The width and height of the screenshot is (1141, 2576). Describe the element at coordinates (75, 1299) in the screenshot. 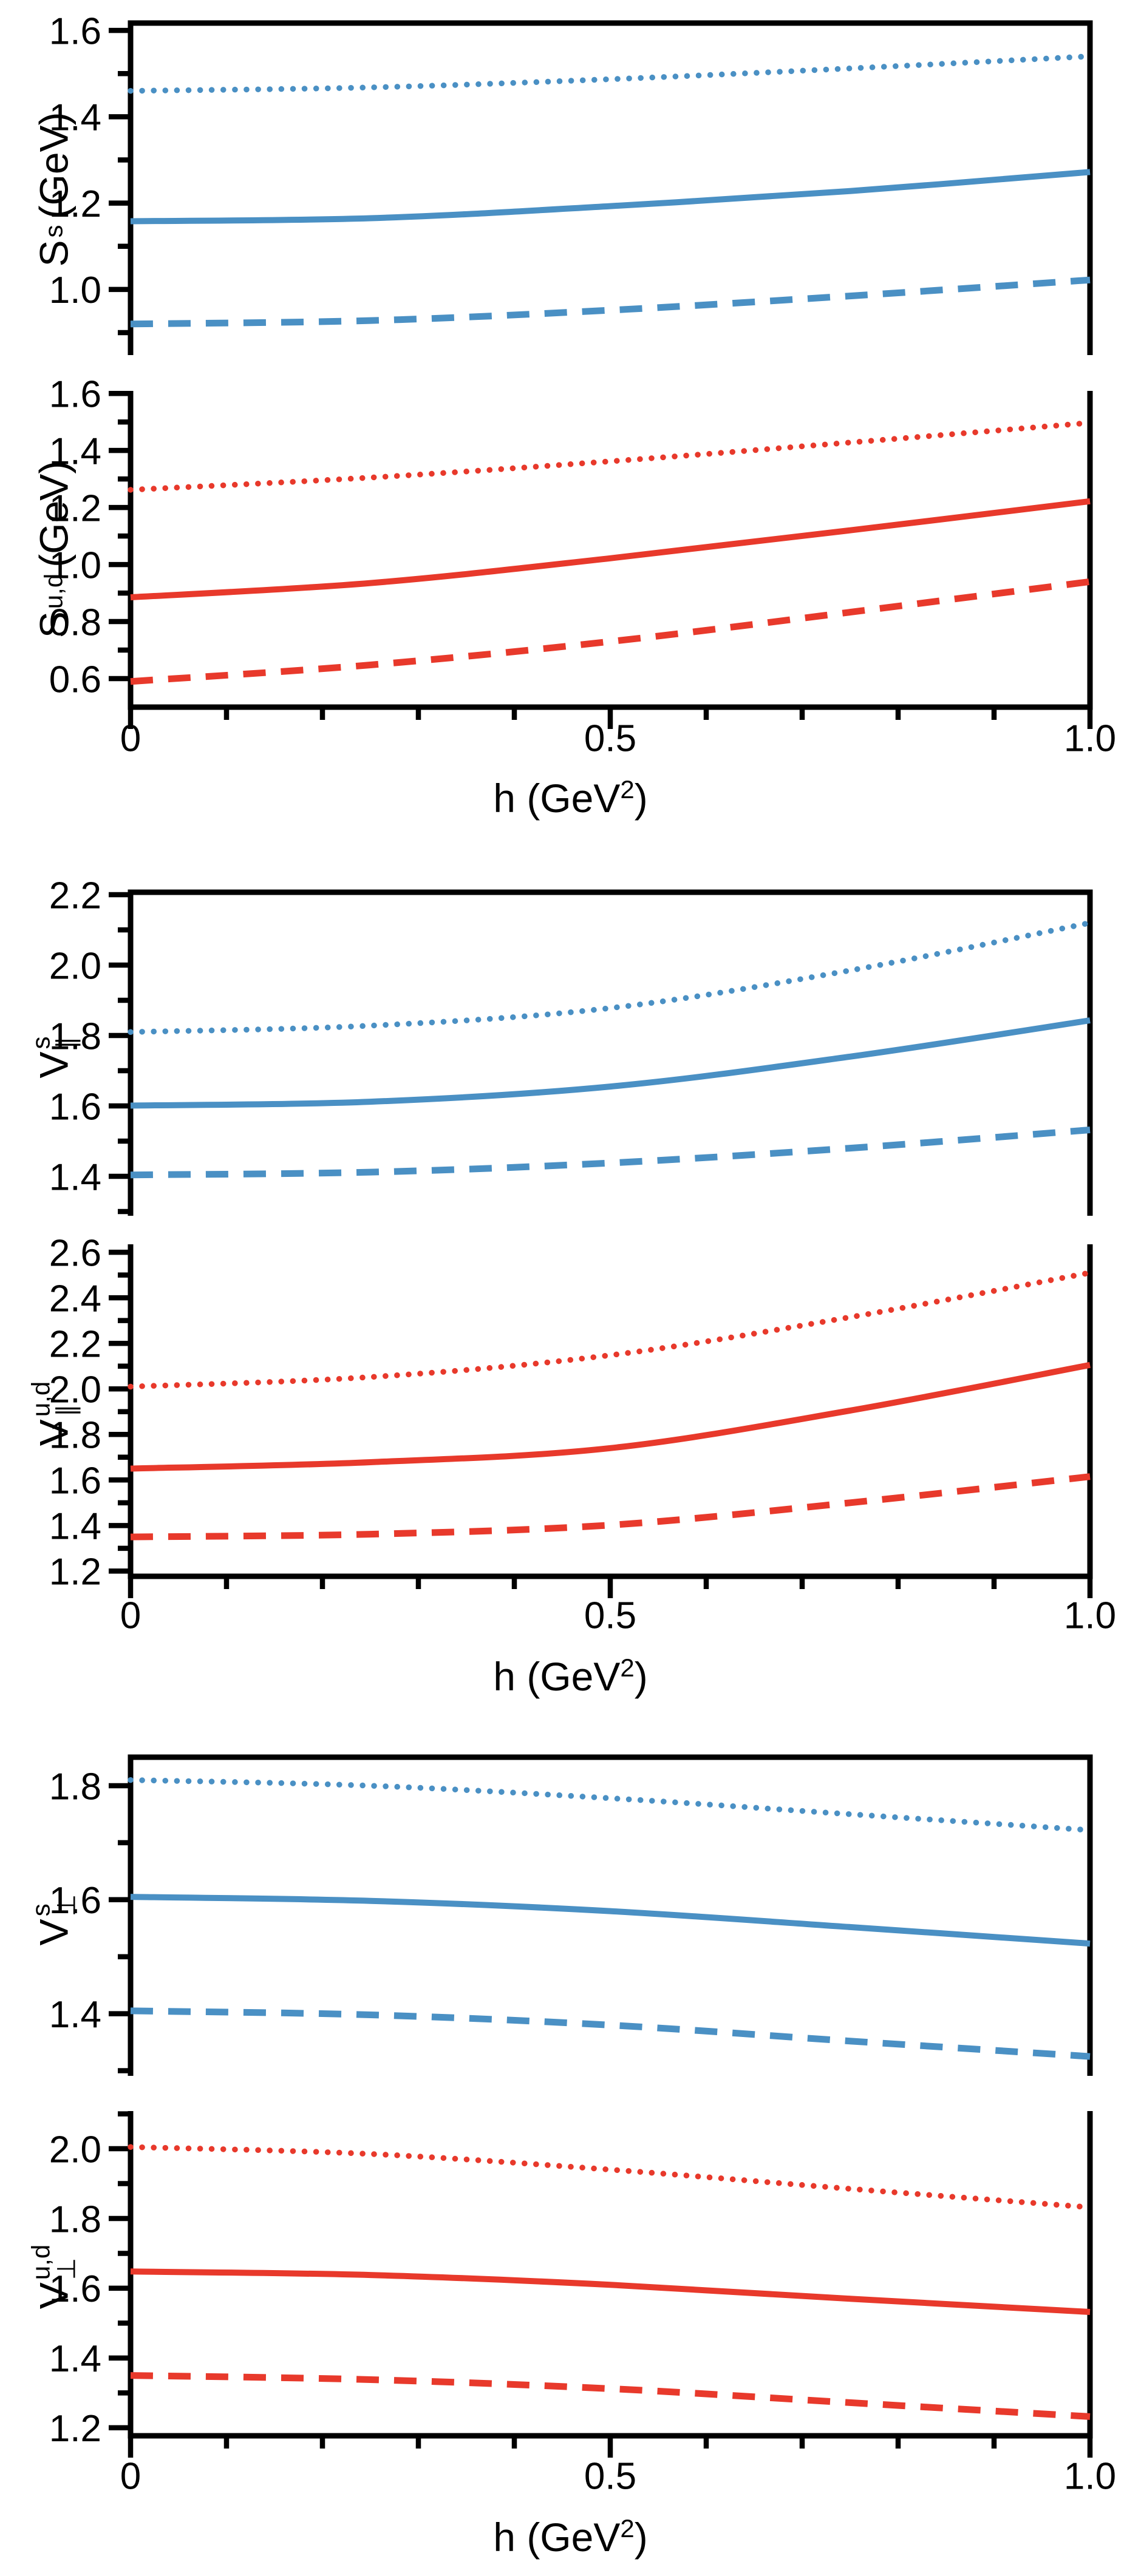

I see `y-tick-label: 2.4` at that location.